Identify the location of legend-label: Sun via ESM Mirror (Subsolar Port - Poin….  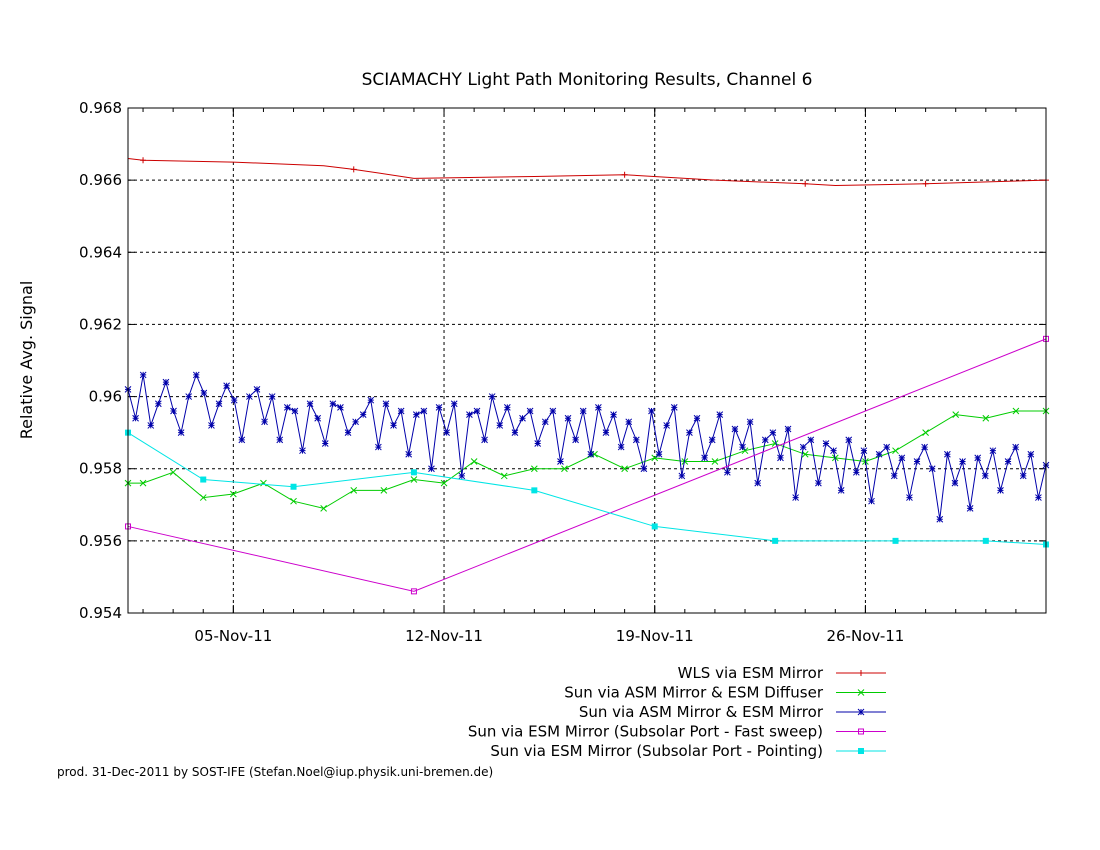
(656, 751).